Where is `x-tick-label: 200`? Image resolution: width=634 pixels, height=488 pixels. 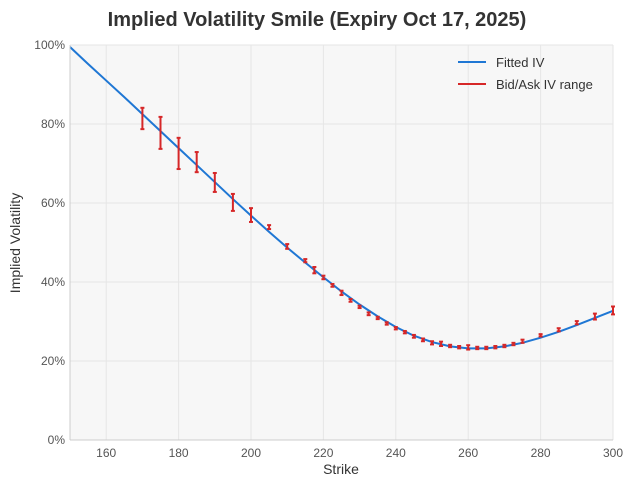
x-tick-label: 200 is located at coordinates (251, 453).